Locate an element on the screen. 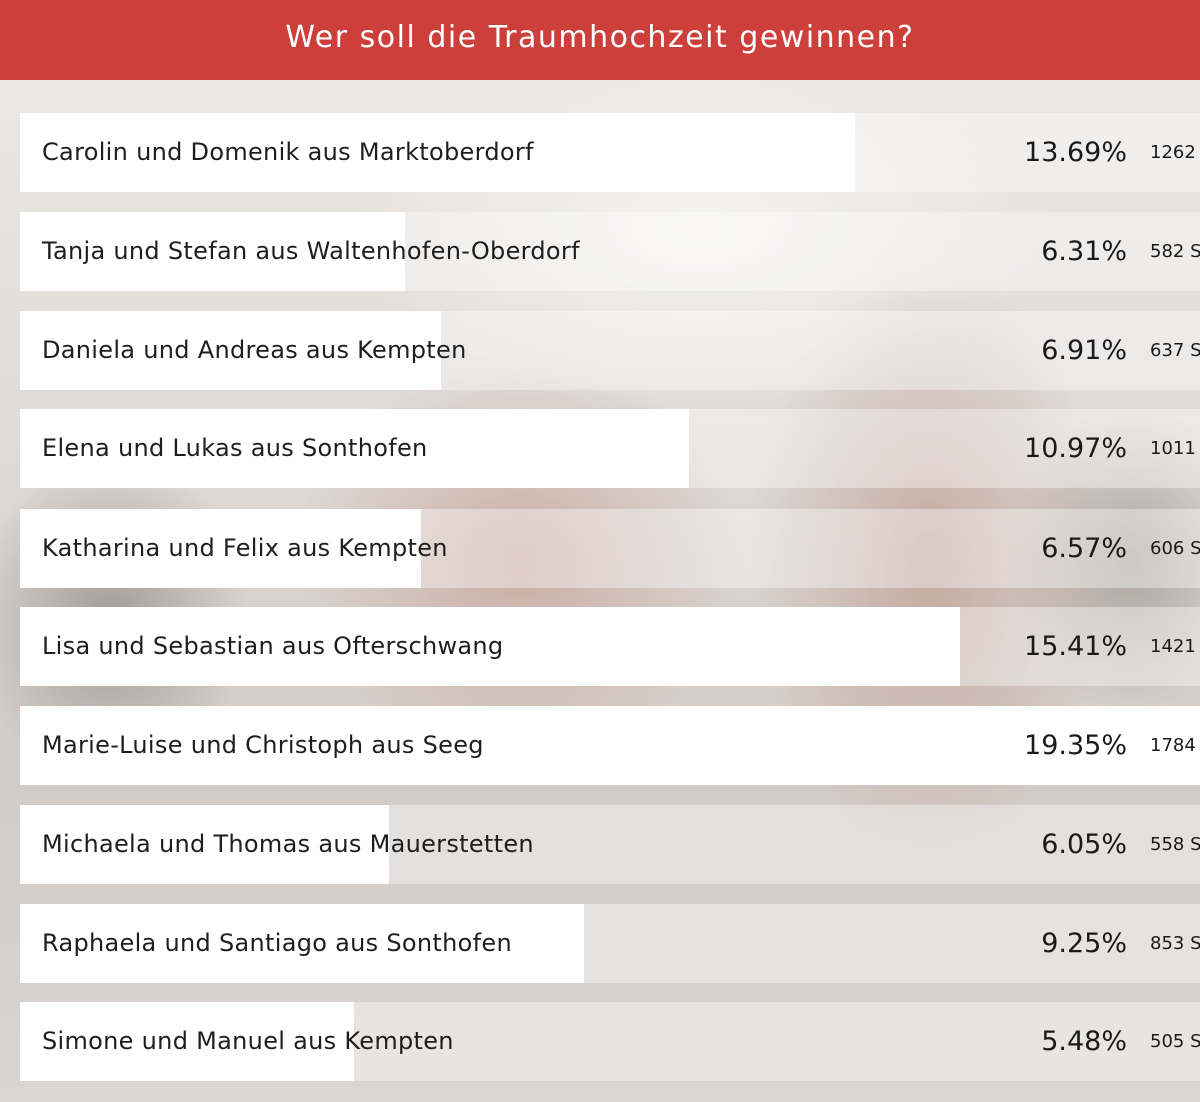 This screenshot has width=1200, height=1102. option-percent: 10.97% is located at coordinates (1075, 448).